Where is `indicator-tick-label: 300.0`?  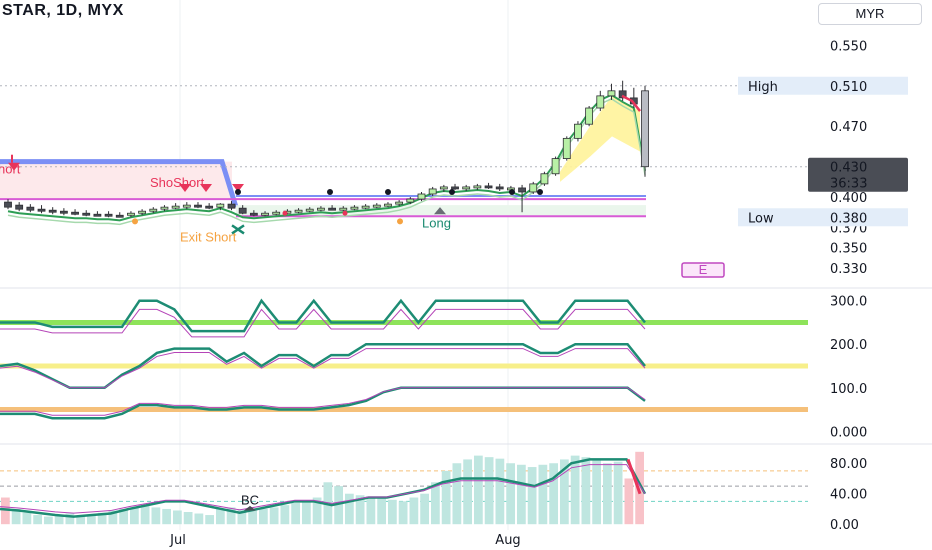 indicator-tick-label: 300.0 is located at coordinates (848, 302).